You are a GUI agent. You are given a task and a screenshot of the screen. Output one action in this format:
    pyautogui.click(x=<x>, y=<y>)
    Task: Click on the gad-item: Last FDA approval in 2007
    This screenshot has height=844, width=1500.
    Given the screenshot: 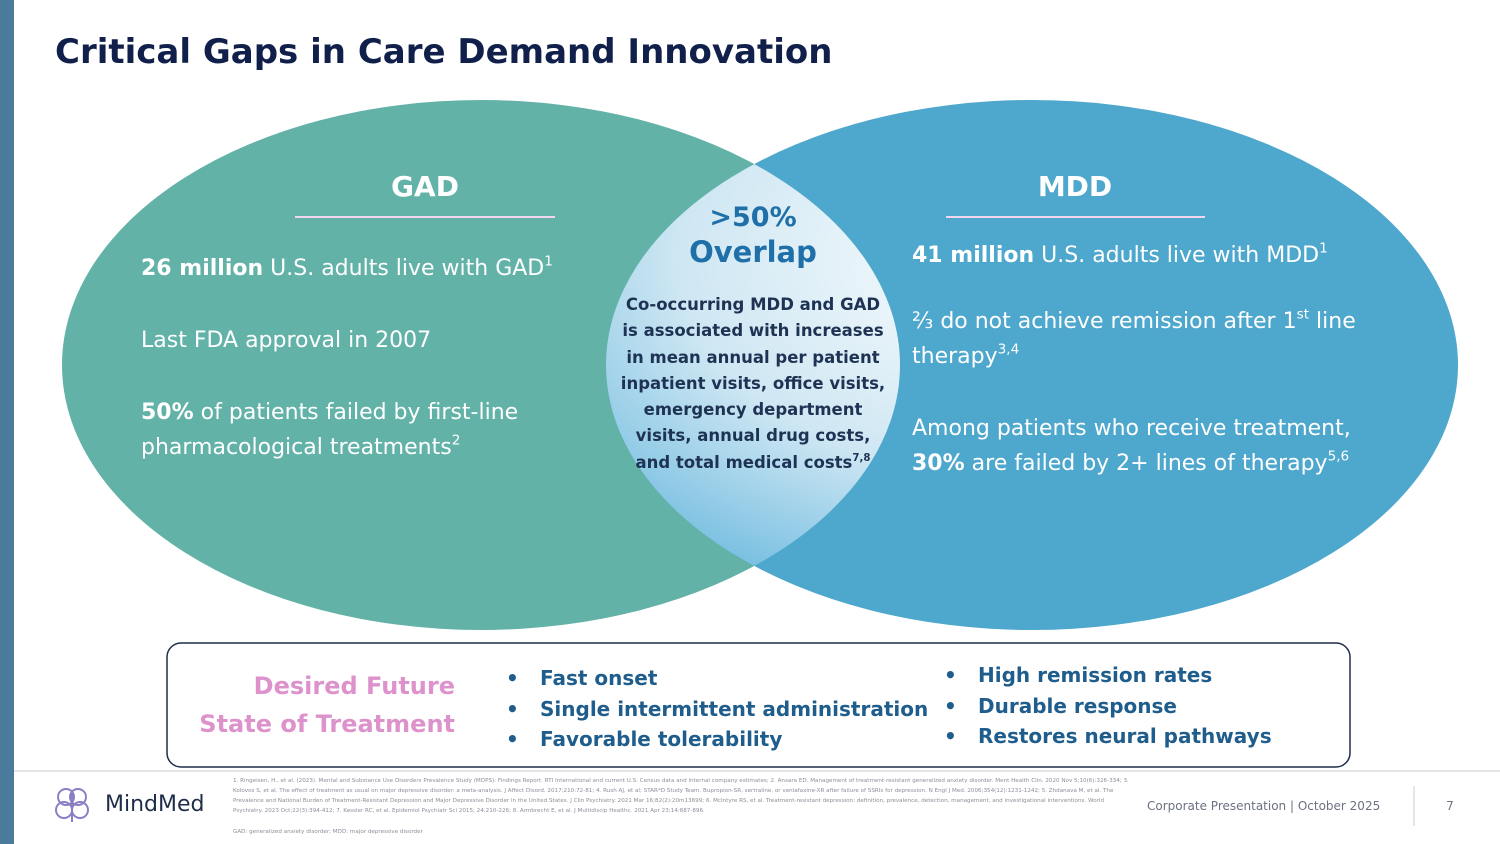 What is the action you would take?
    pyautogui.click(x=376, y=340)
    